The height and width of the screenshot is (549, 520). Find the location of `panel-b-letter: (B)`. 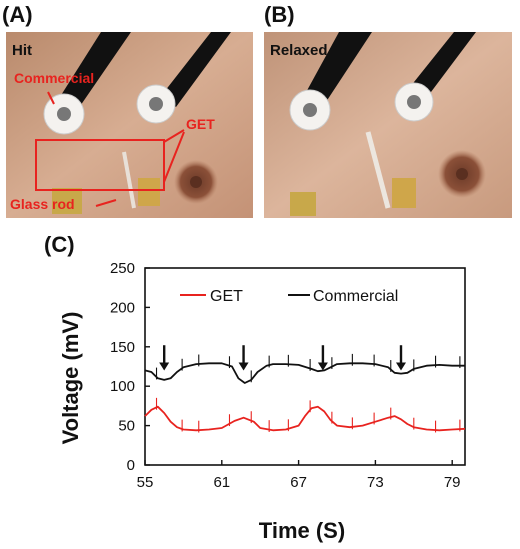

panel-b-letter: (B) is located at coordinates (279, 14).